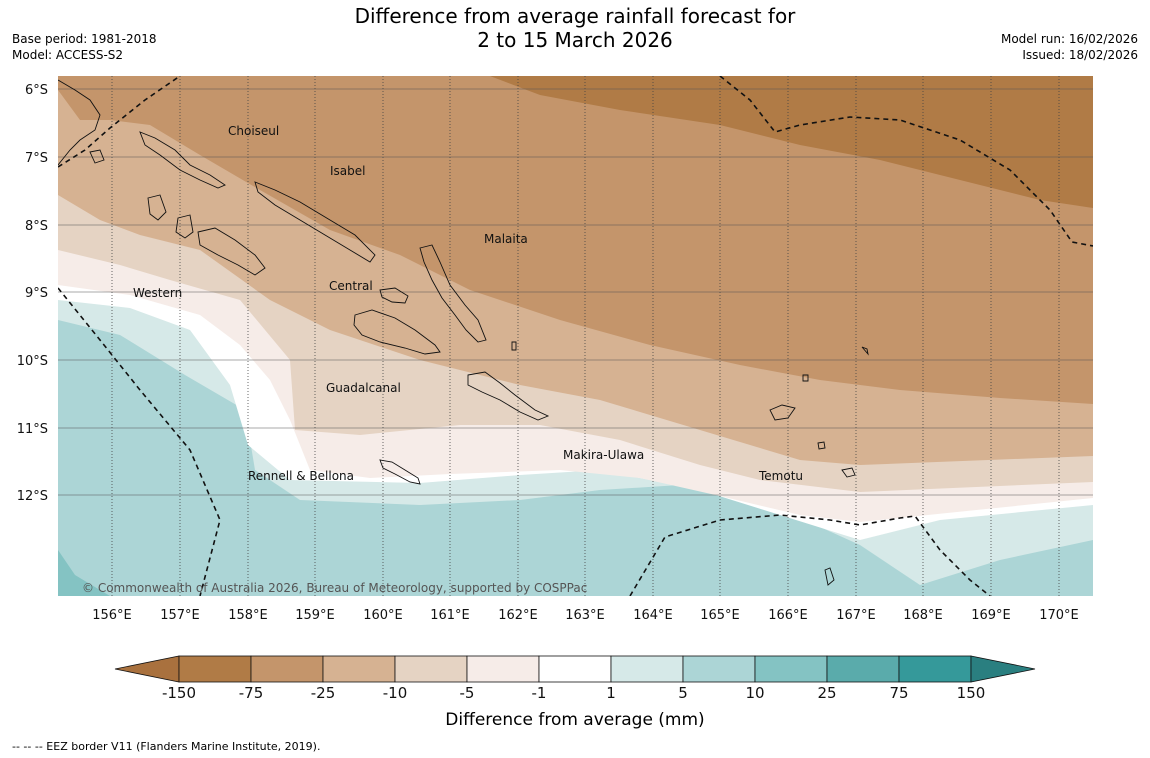  What do you see at coordinates (508, 396) in the screenshot?
I see `island-makira` at bounding box center [508, 396].